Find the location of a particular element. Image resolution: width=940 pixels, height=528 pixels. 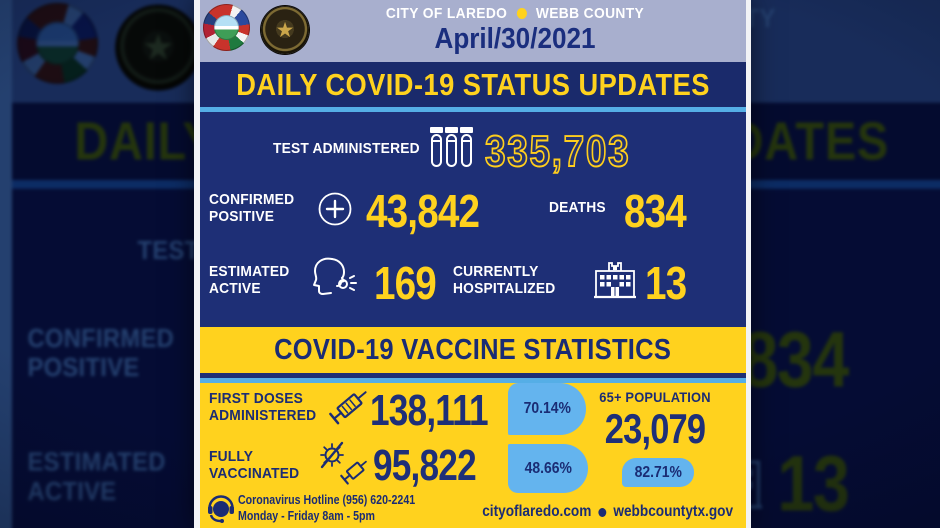

header-titles: CITY OF LAREDO WEBB COUNTY April/30/2021 is located at coordinates (515, 29).